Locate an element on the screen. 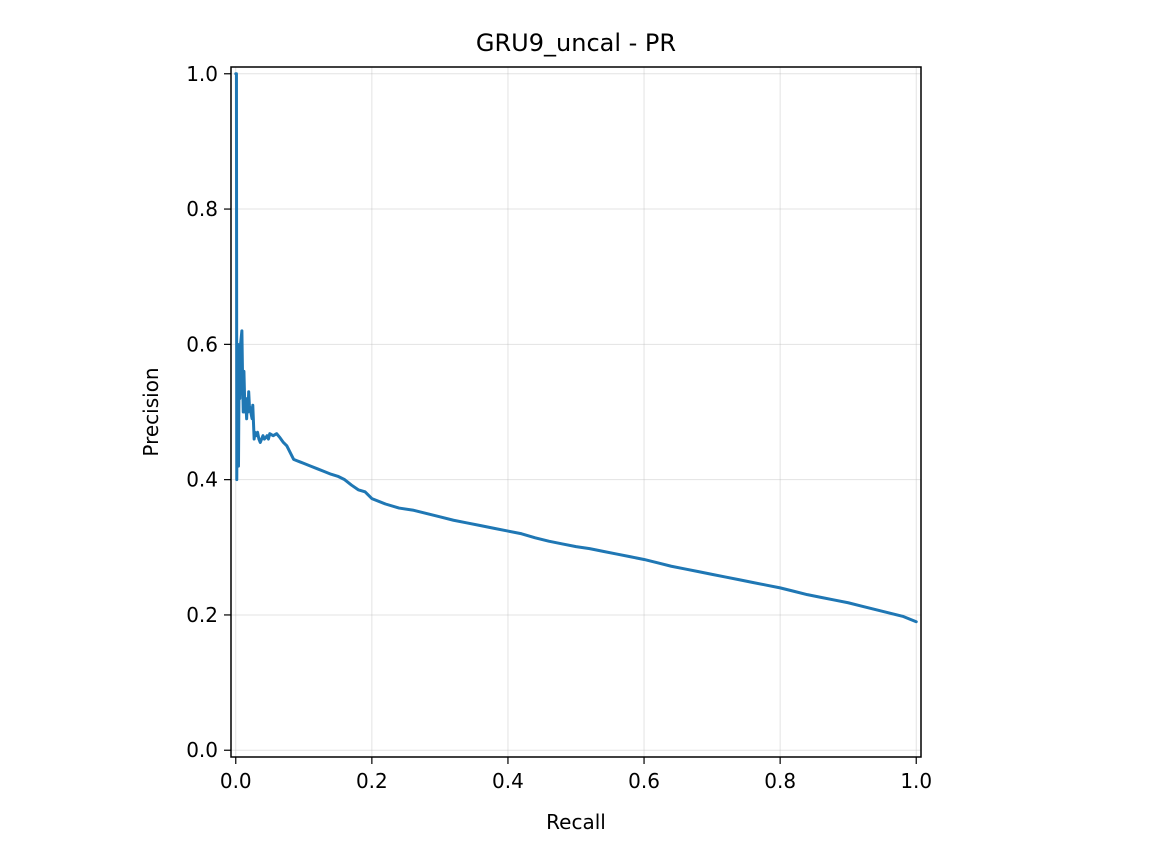 Image resolution: width=1152 pixels, height=864 pixels. x-axis-label: Recall is located at coordinates (576, 822).